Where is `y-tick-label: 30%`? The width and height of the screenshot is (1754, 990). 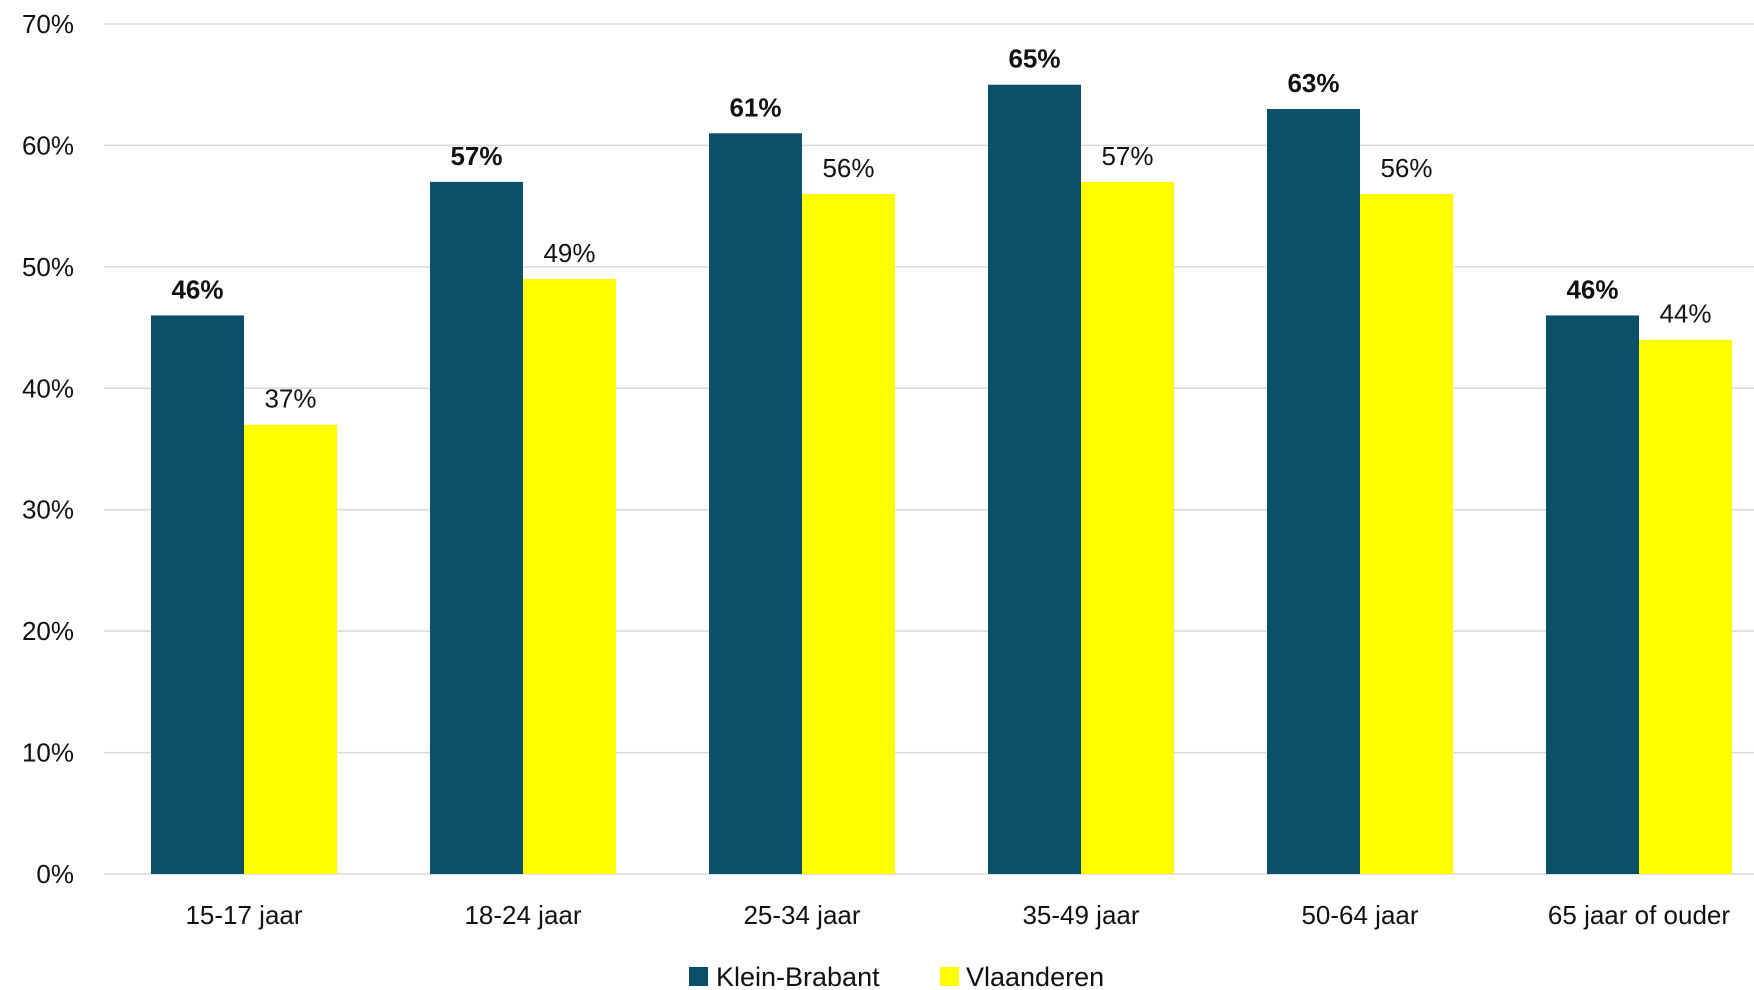 y-tick-label: 30% is located at coordinates (48, 510).